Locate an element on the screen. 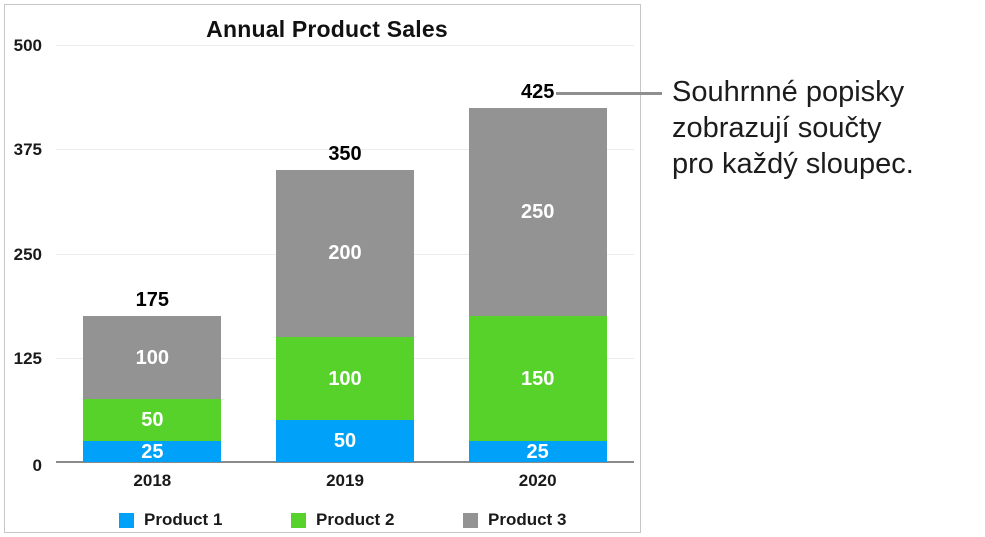 Image resolution: width=985 pixels, height=537 pixels. x-axis-label-2020: 2020 is located at coordinates (537, 480).